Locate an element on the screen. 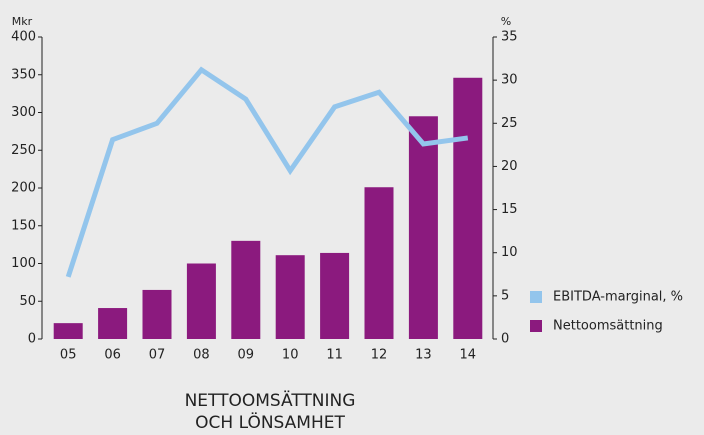 Image resolution: width=704 pixels, height=435 pixels. y2-tick-label: 10 is located at coordinates (509, 252).